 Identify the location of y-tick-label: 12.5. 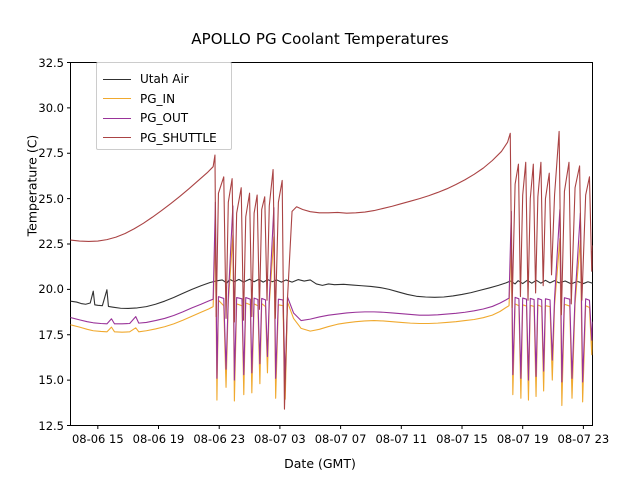
(51, 425).